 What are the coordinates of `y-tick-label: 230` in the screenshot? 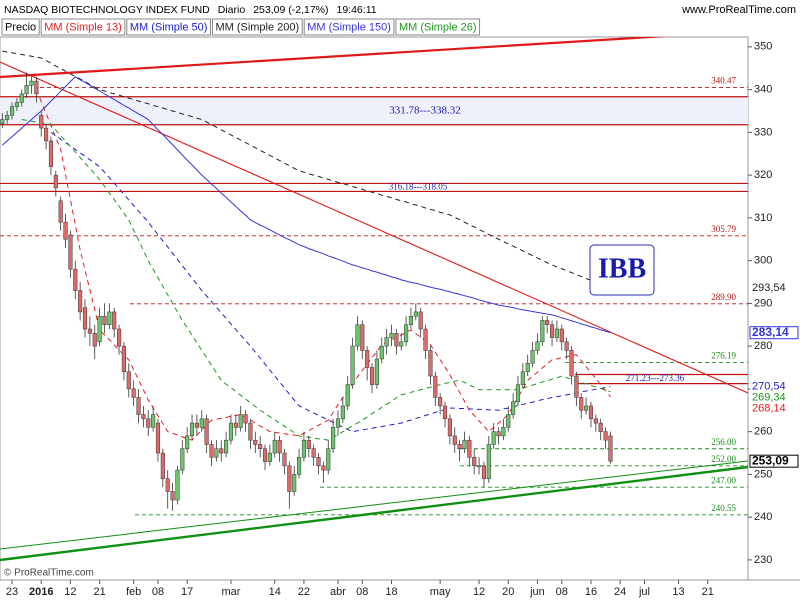 It's located at (763, 560).